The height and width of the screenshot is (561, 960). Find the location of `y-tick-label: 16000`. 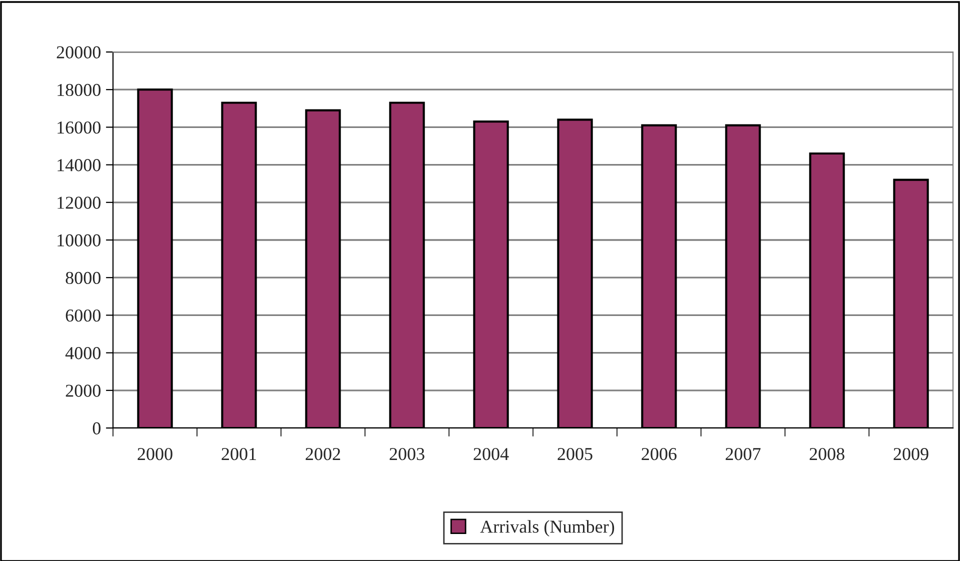

y-tick-label: 16000 is located at coordinates (79, 127).